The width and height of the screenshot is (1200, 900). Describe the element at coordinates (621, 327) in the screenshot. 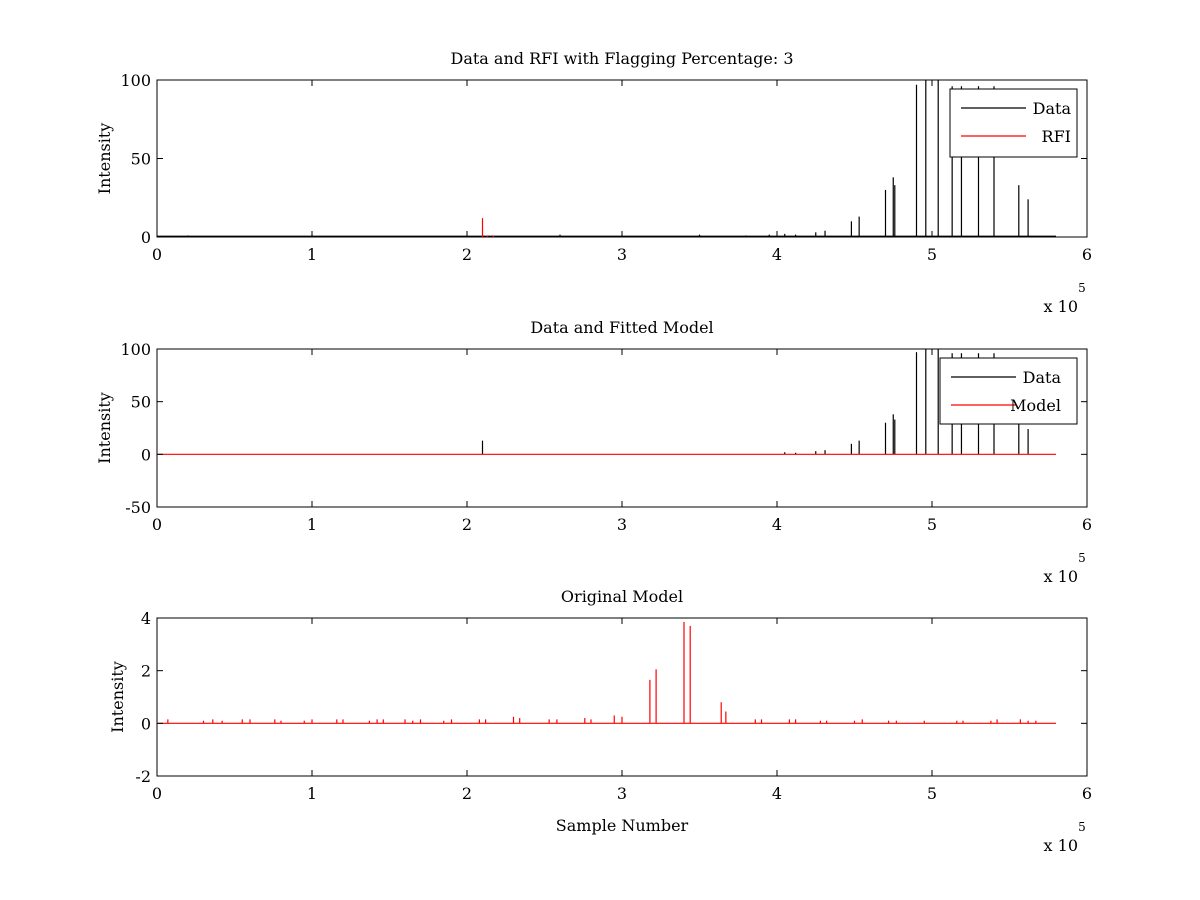

I see `chart-title: Data and Fitted Model` at that location.